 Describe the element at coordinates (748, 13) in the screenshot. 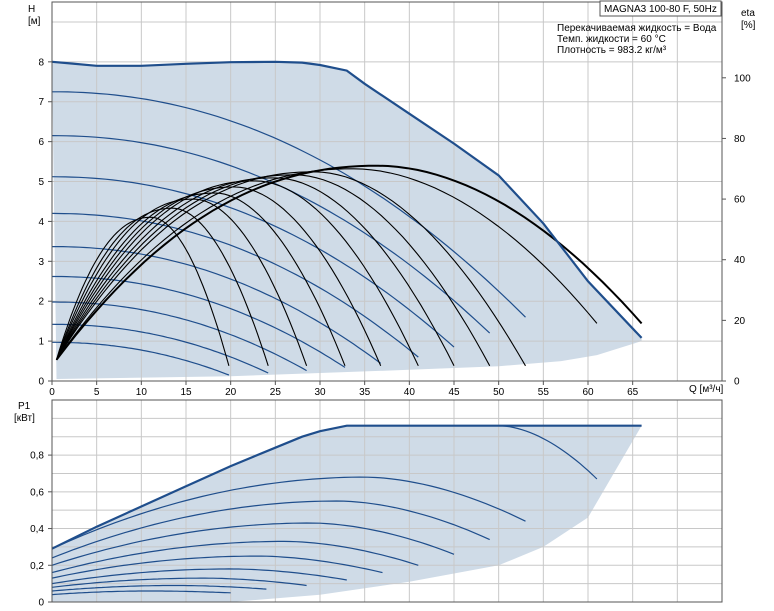

I see `eta-axis-label: eta` at that location.